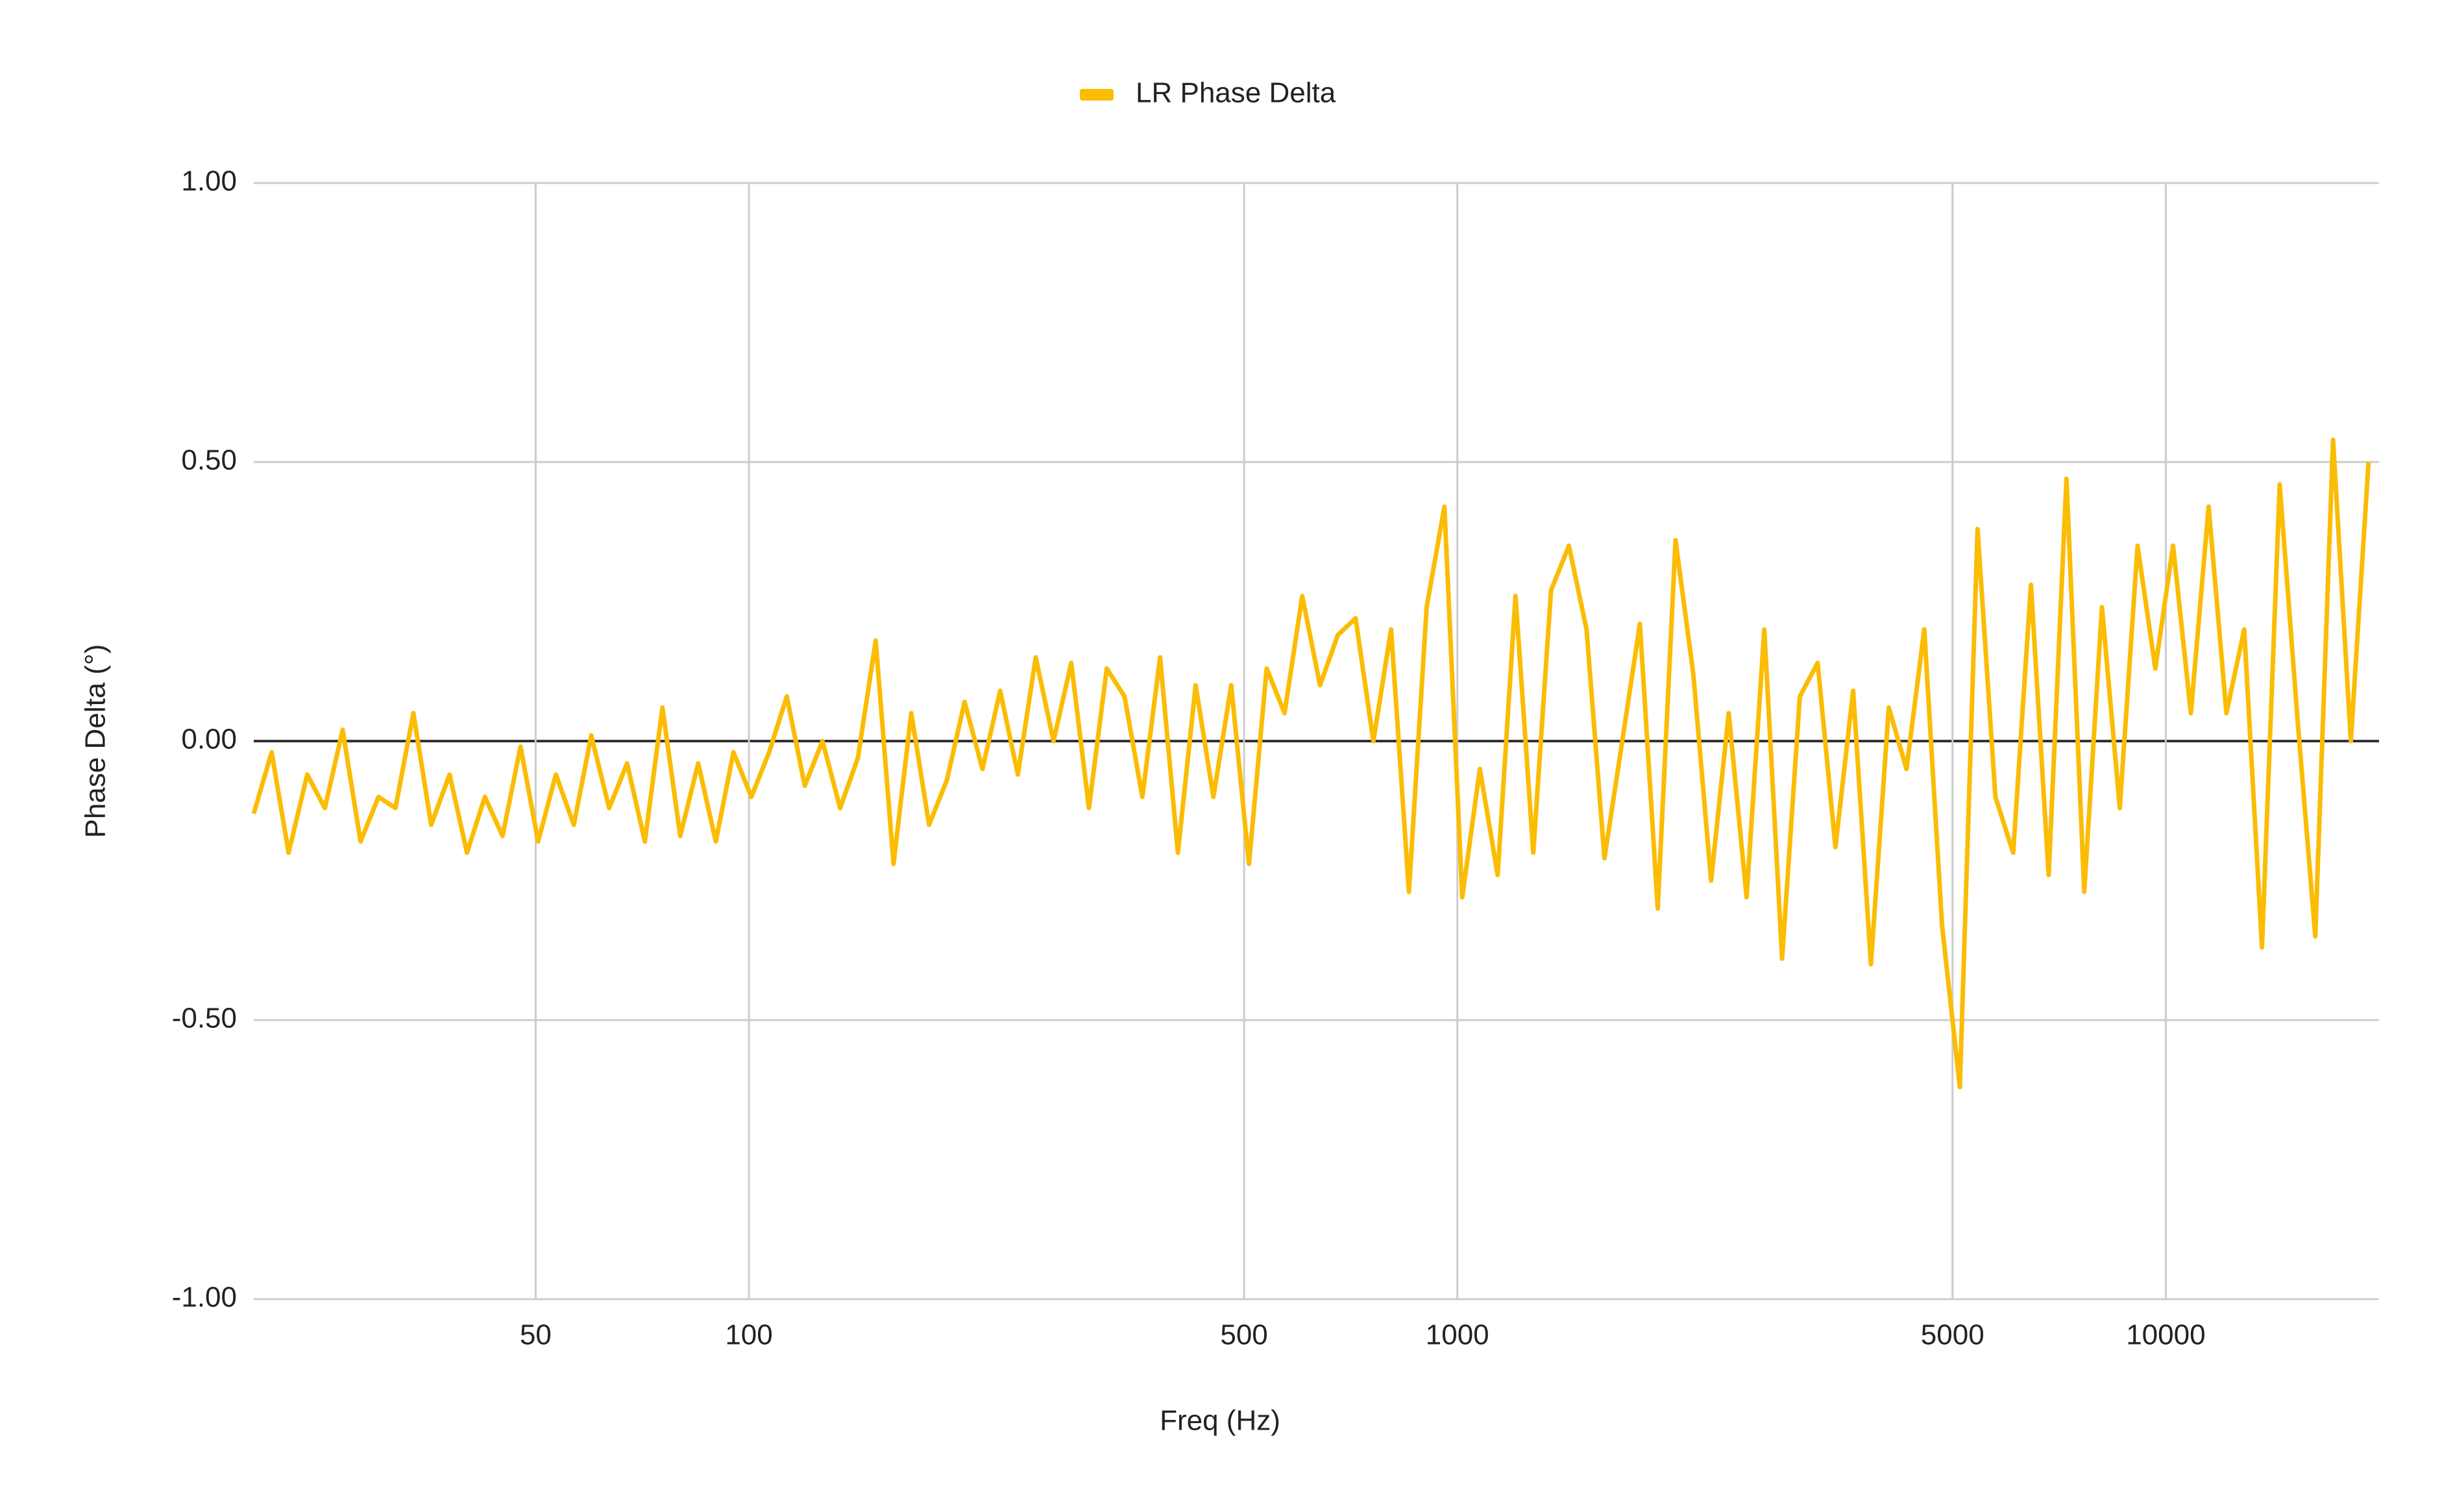  I want to click on y-tick-label: -1.00, so click(205, 1297).